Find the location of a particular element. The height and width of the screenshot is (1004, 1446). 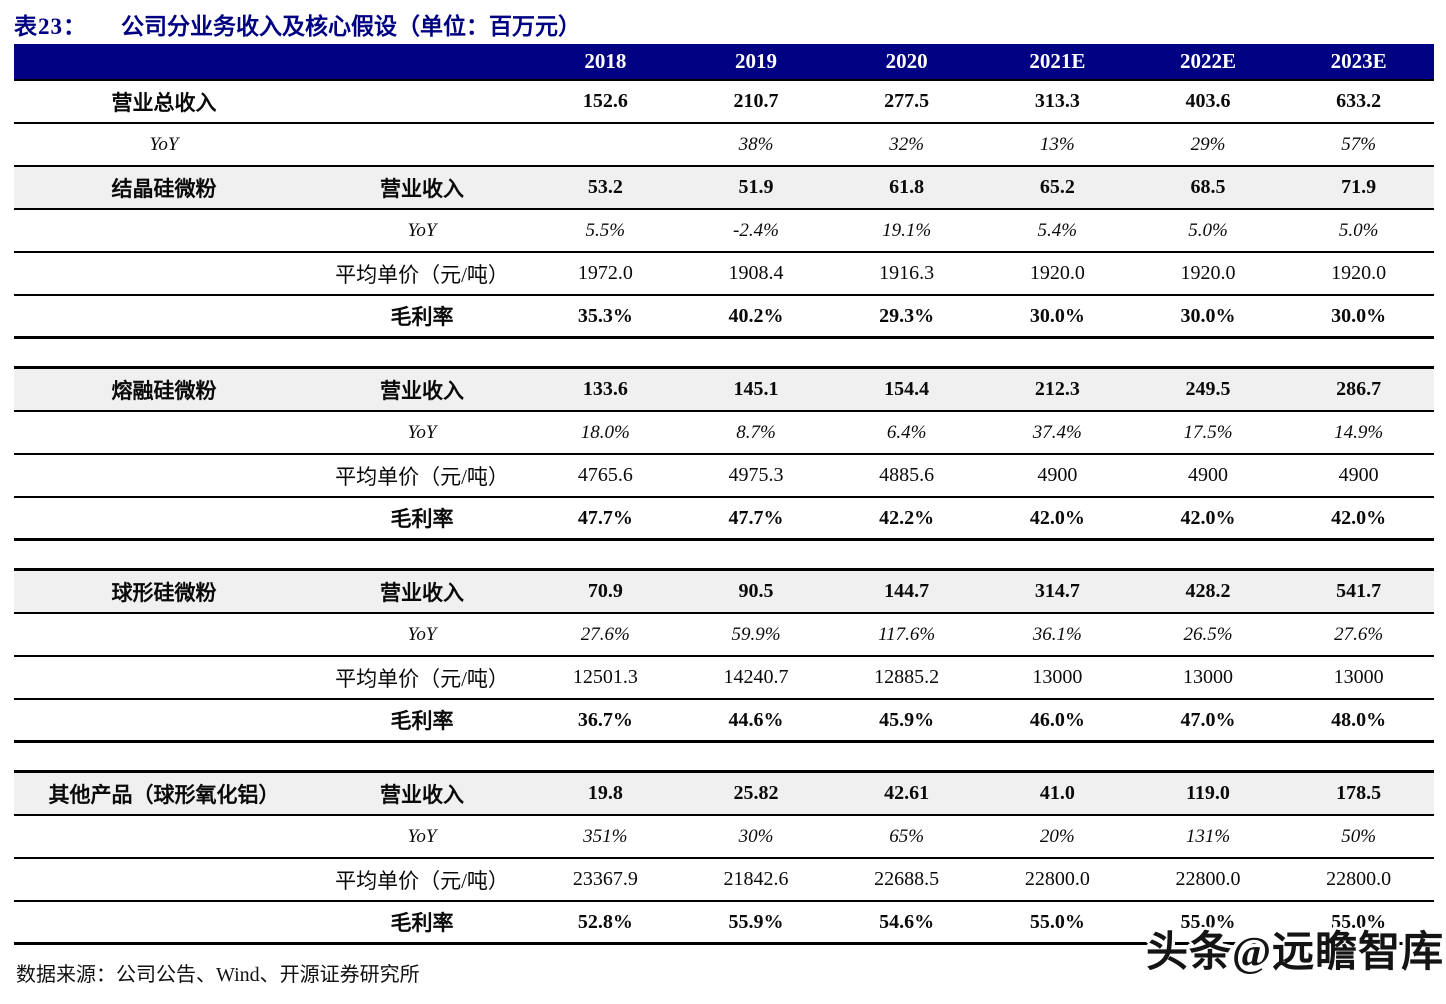

value-cell: 5.5% is located at coordinates (605, 230).